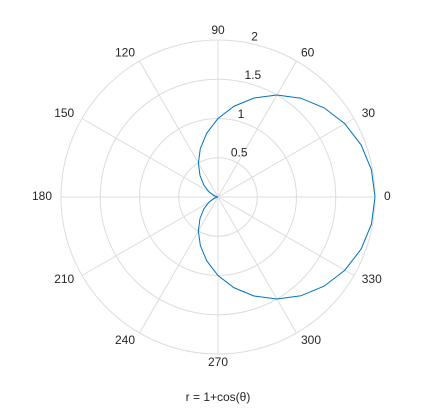 Image resolution: width=433 pixels, height=412 pixels. I want to click on chart-title: r = 1+cos(θ), so click(218, 397).